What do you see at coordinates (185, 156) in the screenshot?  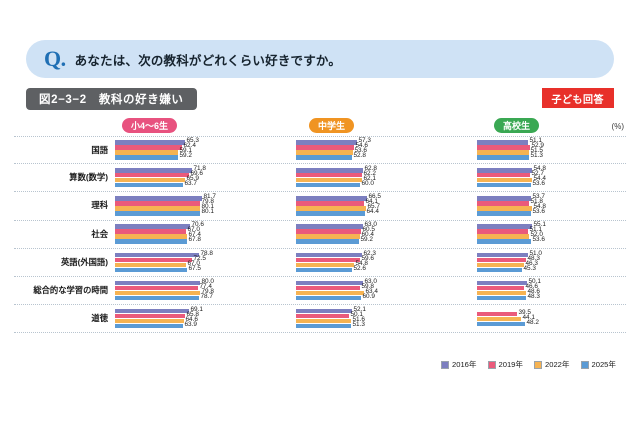 I see `bar-value-label: 59.2` at bounding box center [185, 156].